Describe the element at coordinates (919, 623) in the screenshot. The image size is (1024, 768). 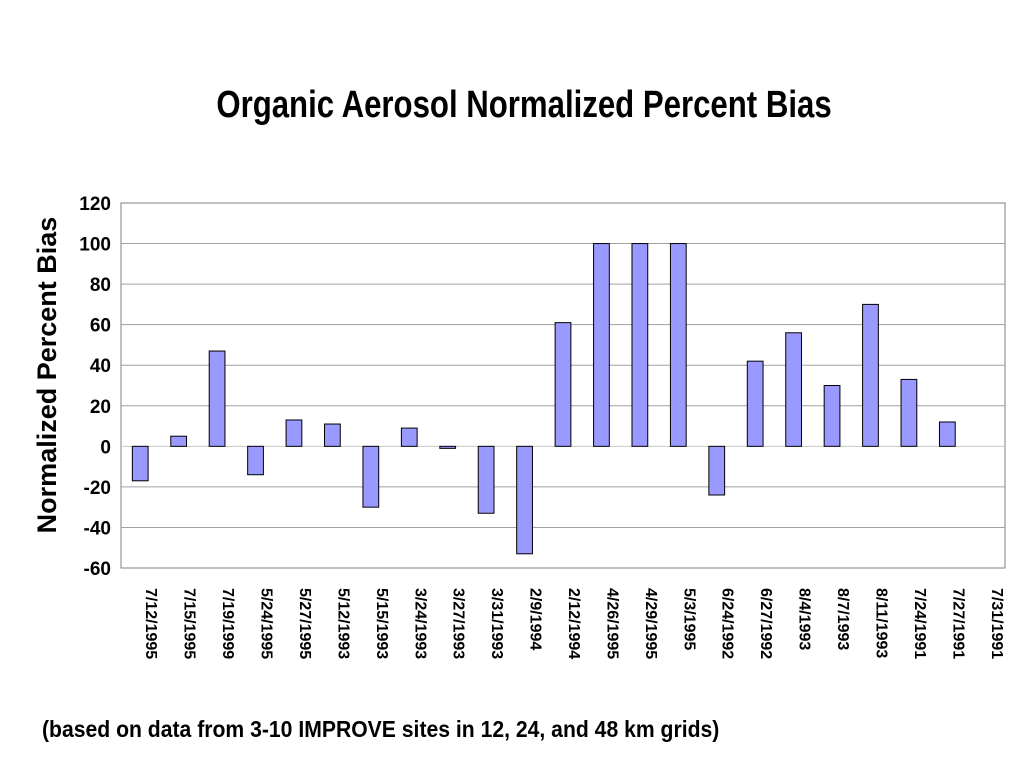
I see `x-tick-label: 7/24/1991` at that location.